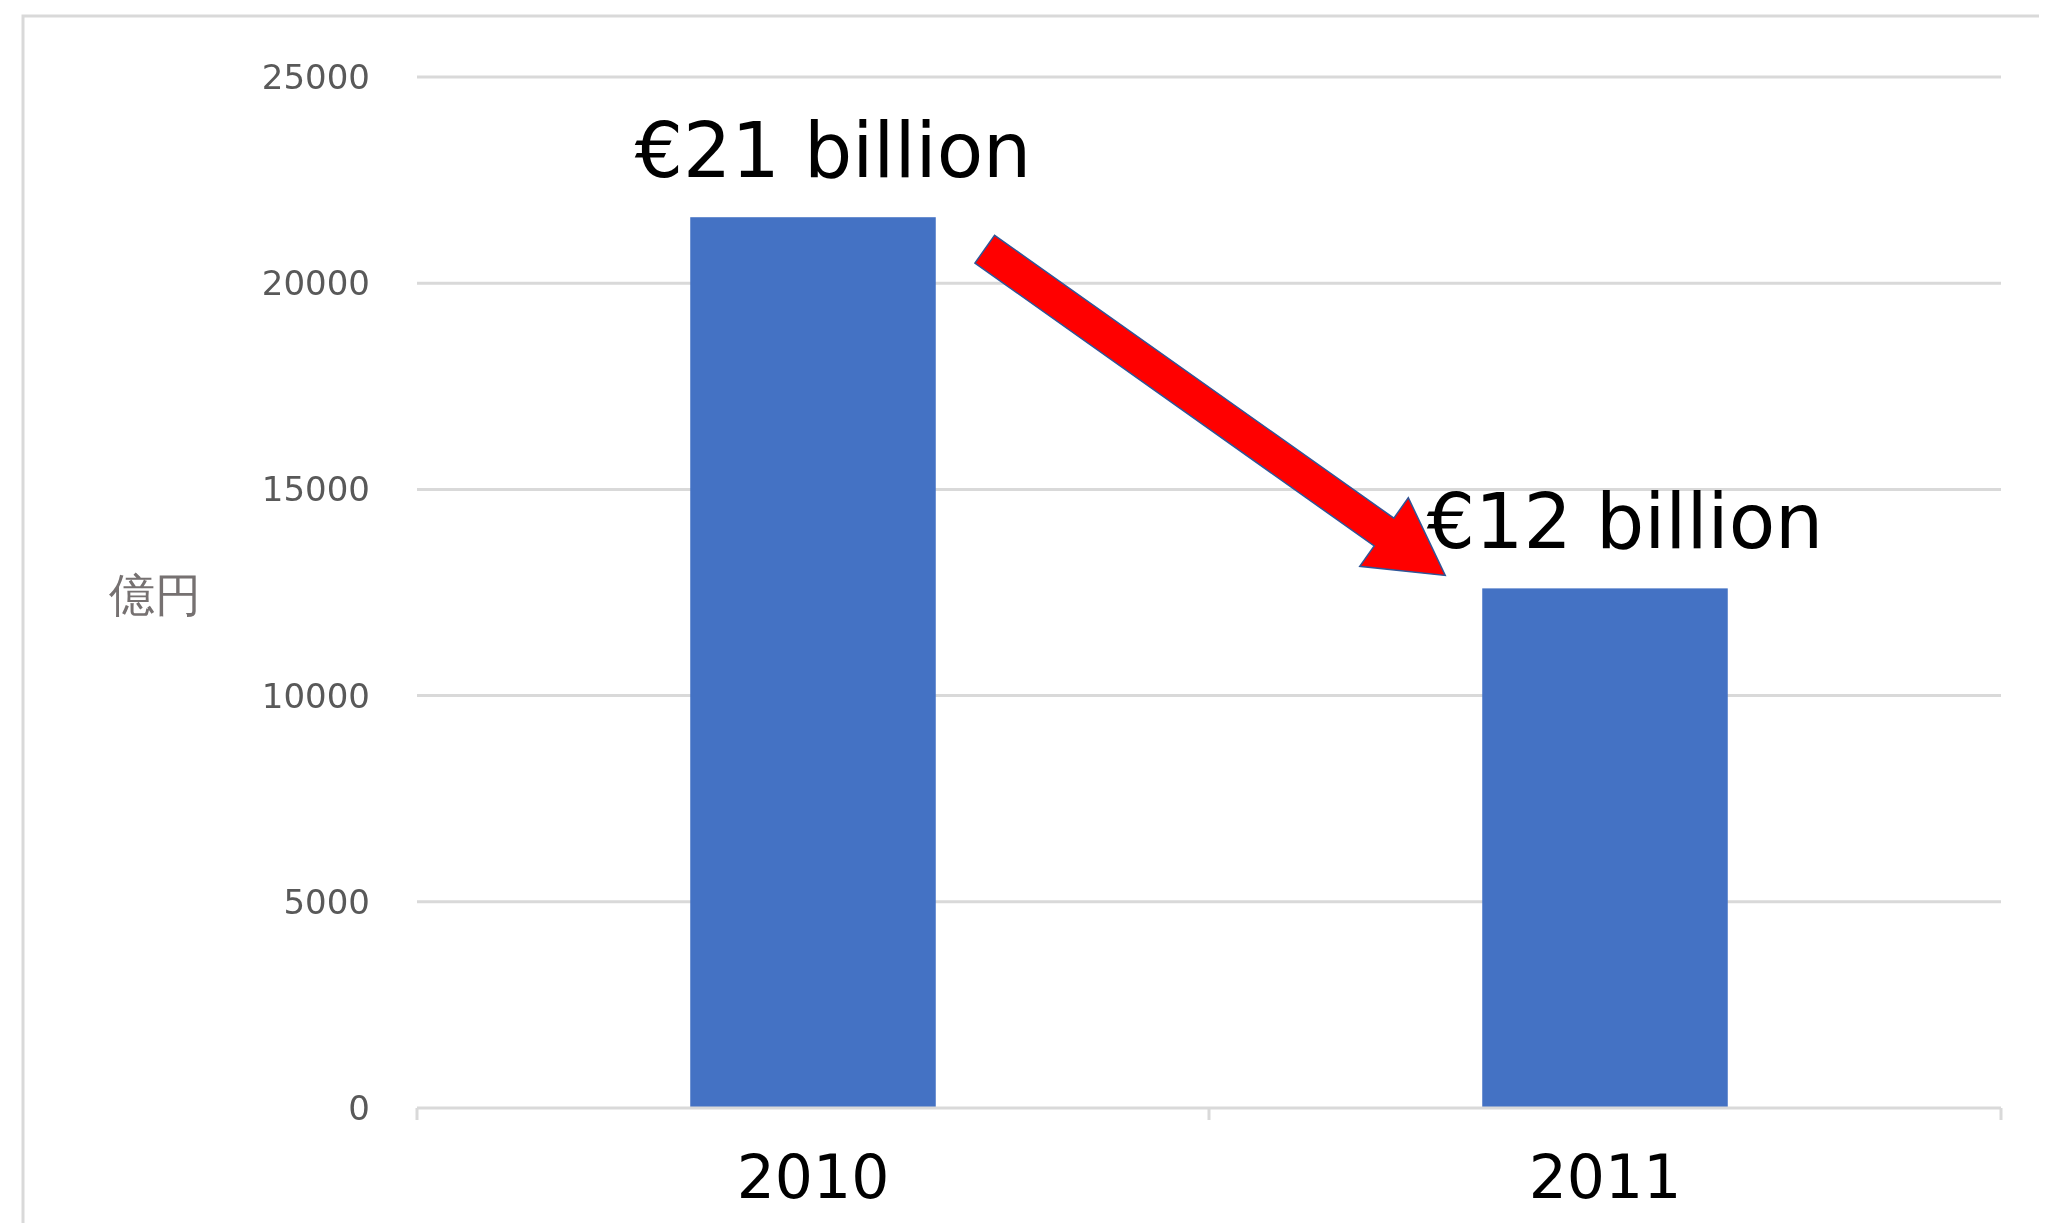  I want to click on annotation: €21 billion, so click(833, 151).